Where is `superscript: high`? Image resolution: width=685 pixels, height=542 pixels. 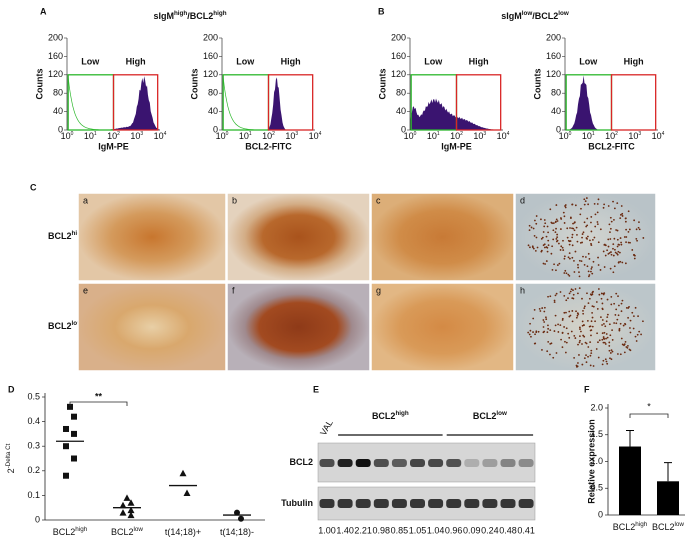 superscript: high is located at coordinates (81, 529).